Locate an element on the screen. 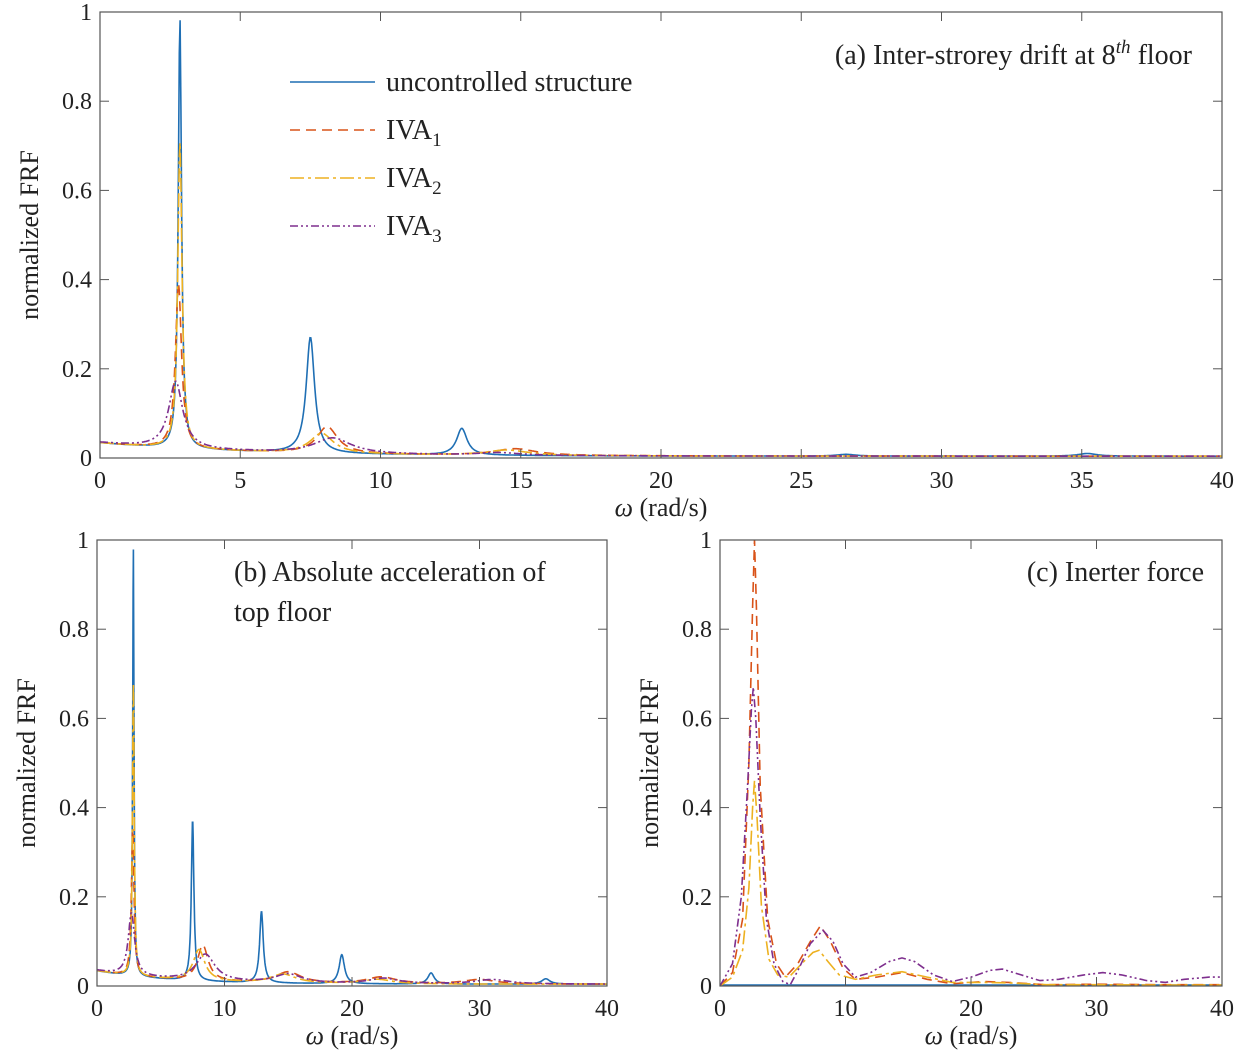  x-tick-label: 25 is located at coordinates (801, 481).